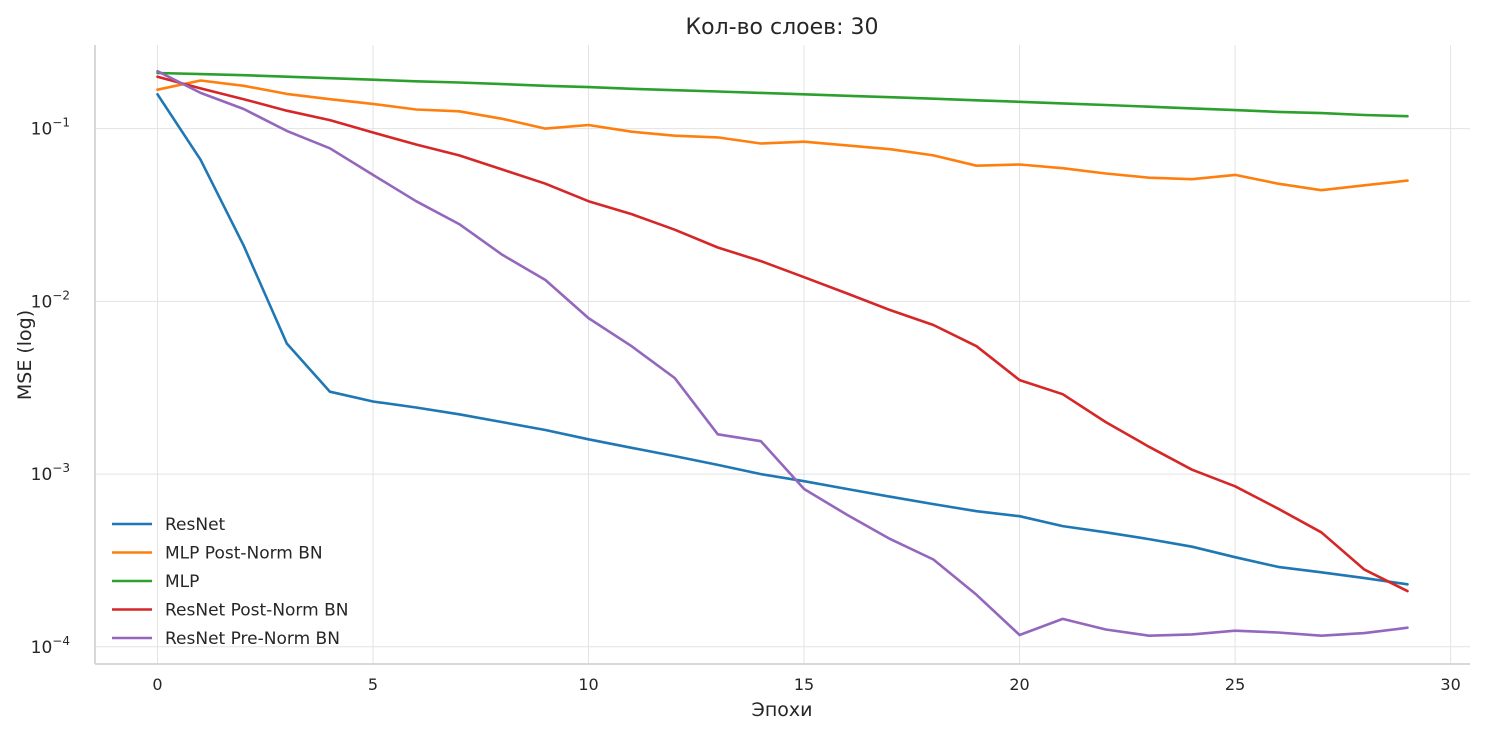 The height and width of the screenshot is (739, 1485). I want to click on x-tick-label: 30, so click(1450, 684).